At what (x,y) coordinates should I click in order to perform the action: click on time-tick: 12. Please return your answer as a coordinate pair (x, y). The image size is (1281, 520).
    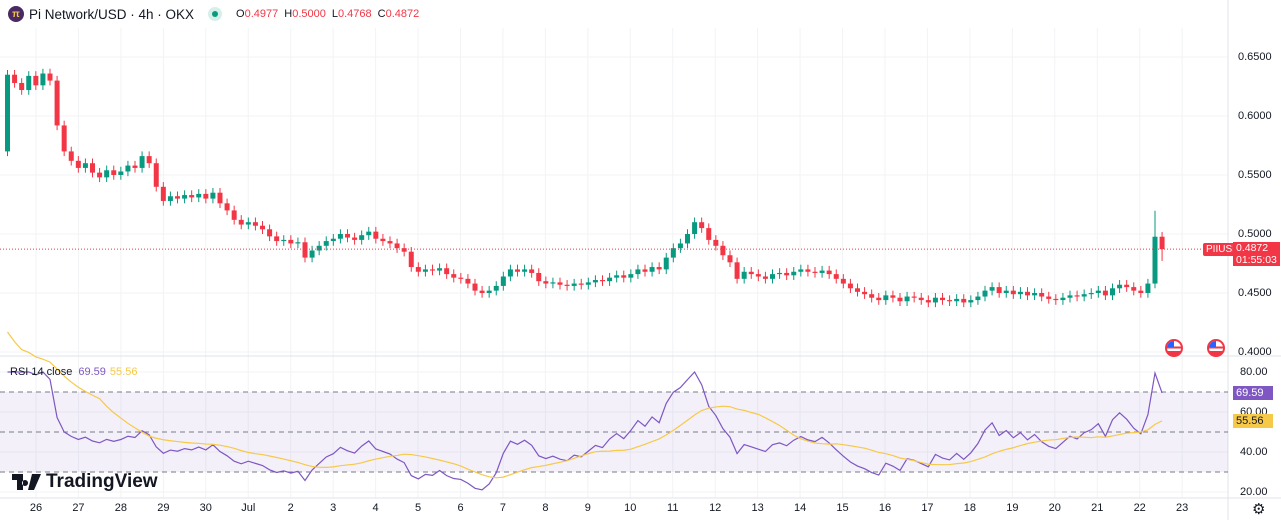
    Looking at the image, I should click on (715, 508).